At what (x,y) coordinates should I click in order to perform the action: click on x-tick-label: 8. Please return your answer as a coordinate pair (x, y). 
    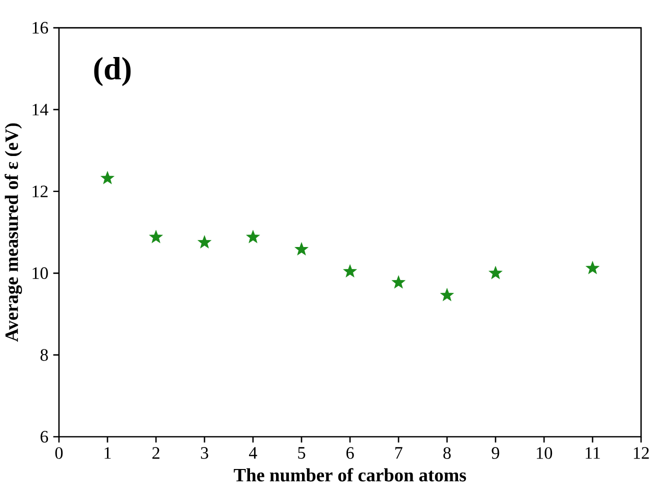
    Looking at the image, I should click on (447, 453).